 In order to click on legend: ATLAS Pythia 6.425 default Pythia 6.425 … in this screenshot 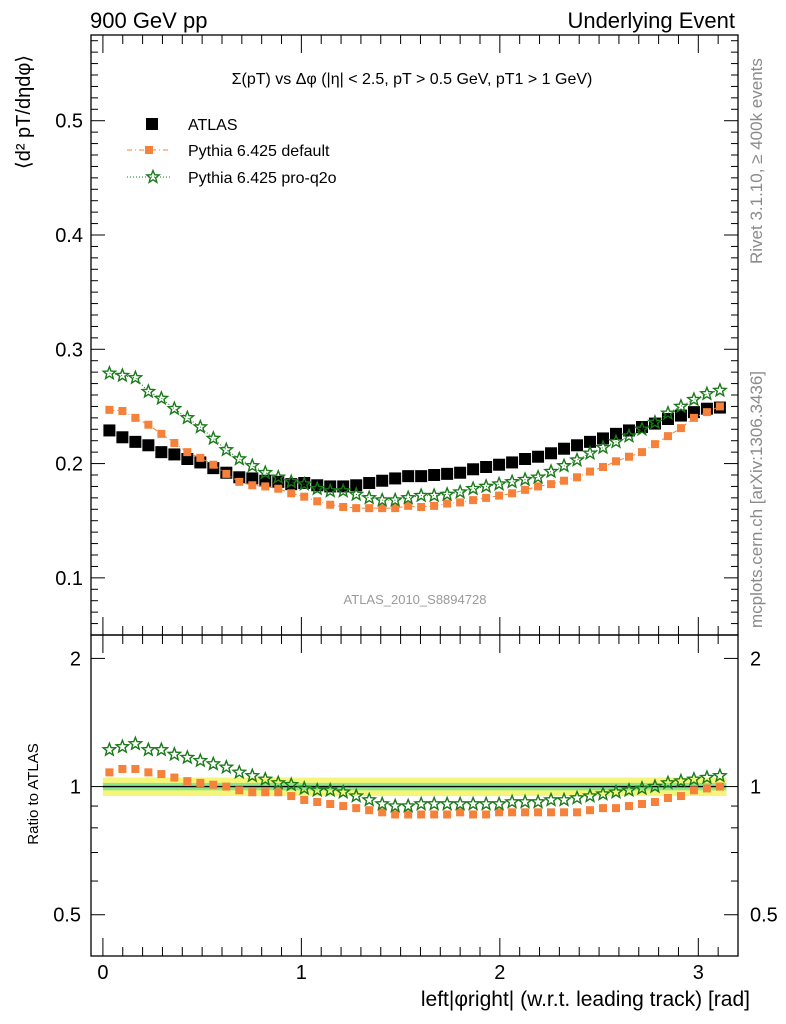, I will do `click(232, 152)`.